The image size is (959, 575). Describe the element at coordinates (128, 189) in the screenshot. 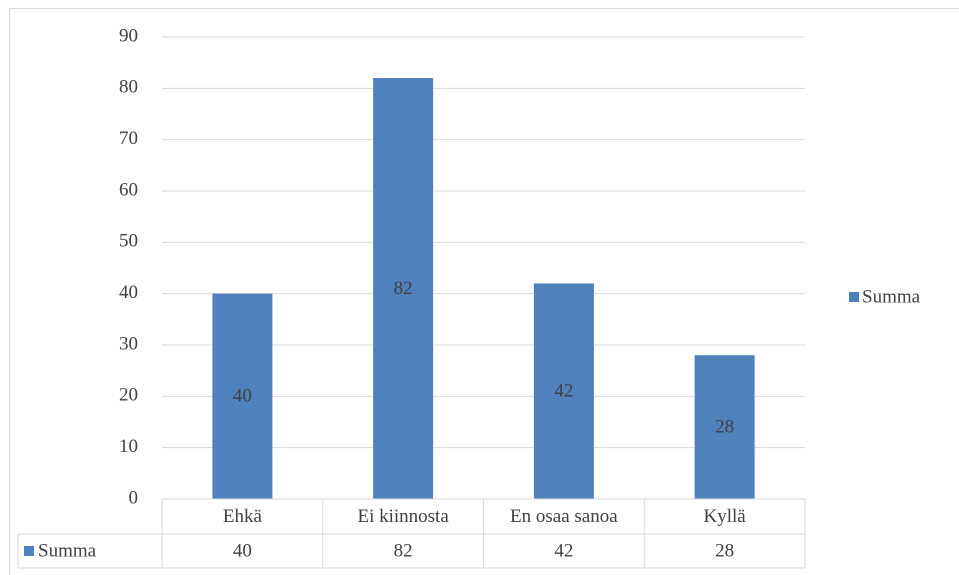

I see `y-tick-label: 60` at that location.